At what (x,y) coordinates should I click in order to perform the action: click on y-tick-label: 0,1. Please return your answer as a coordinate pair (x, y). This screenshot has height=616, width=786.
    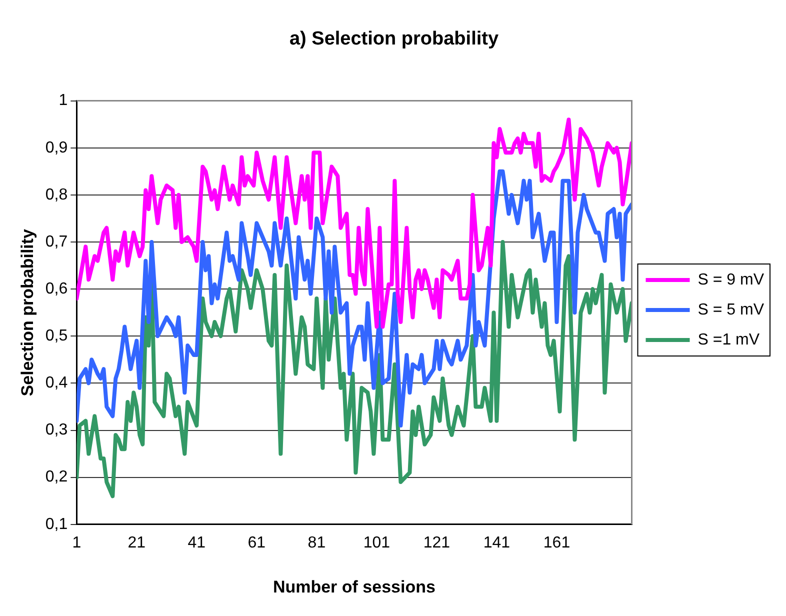
    Looking at the image, I should click on (56, 524).